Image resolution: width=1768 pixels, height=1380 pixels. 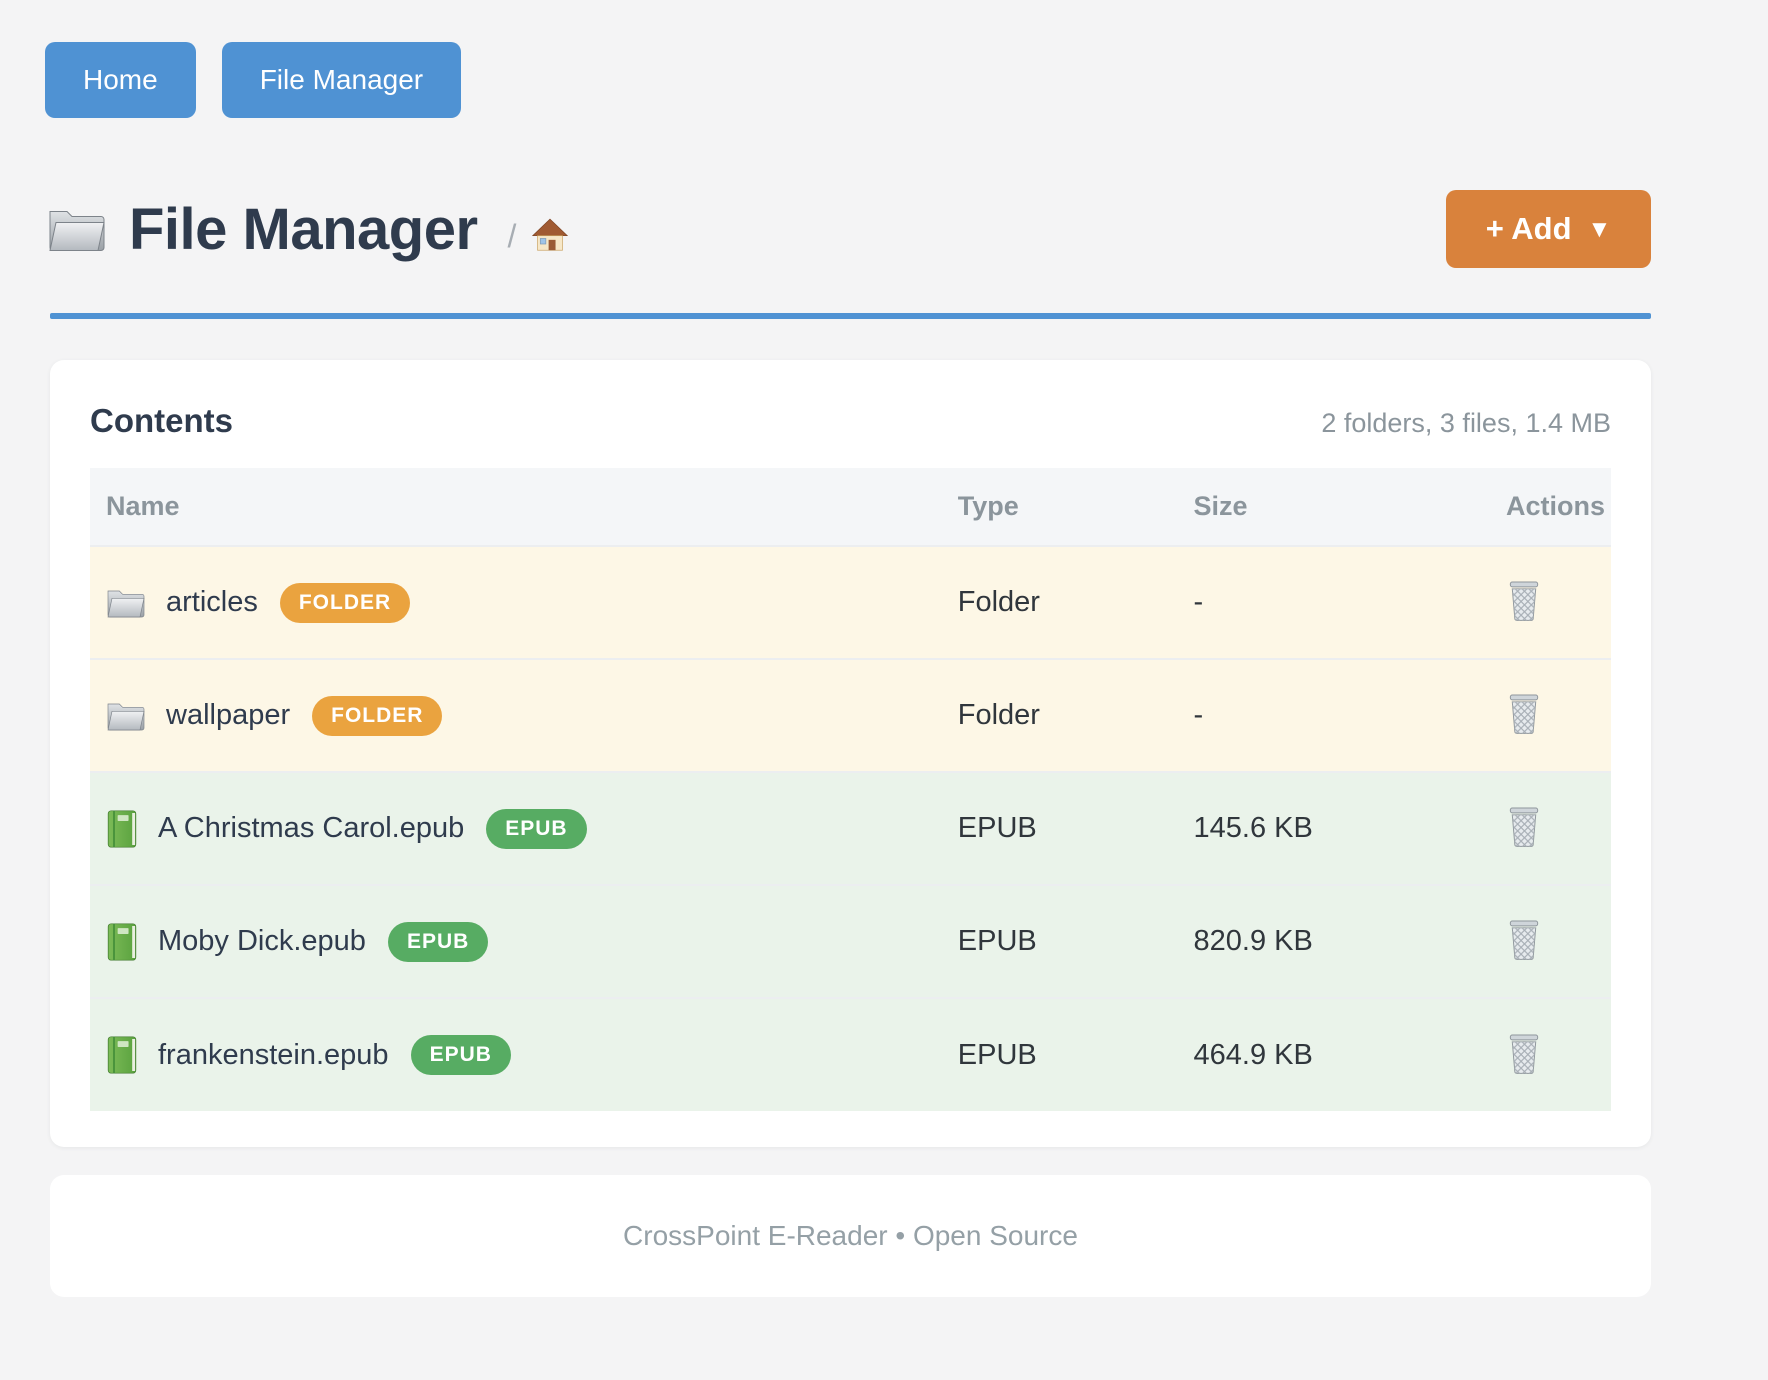 I want to click on table-row: articles FOLDER Folder -, so click(x=850, y=602).